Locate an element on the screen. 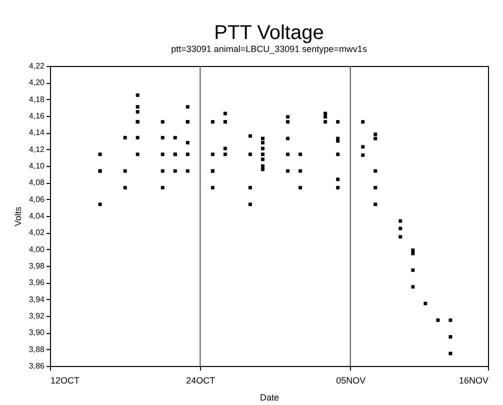 Image resolution: width=503 pixels, height=405 pixels. y-axis-title: Volts is located at coordinates (17, 216).